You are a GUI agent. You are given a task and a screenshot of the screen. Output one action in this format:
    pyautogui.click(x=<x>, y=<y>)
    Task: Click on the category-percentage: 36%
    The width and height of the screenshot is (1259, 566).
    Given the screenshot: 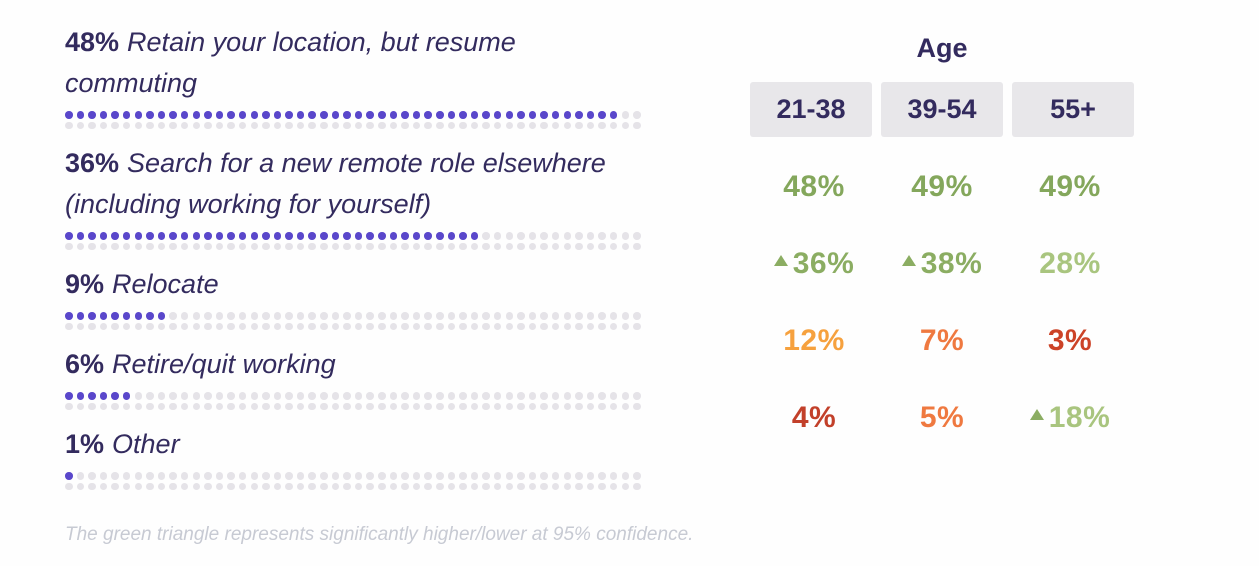 What is the action you would take?
    pyautogui.click(x=92, y=163)
    